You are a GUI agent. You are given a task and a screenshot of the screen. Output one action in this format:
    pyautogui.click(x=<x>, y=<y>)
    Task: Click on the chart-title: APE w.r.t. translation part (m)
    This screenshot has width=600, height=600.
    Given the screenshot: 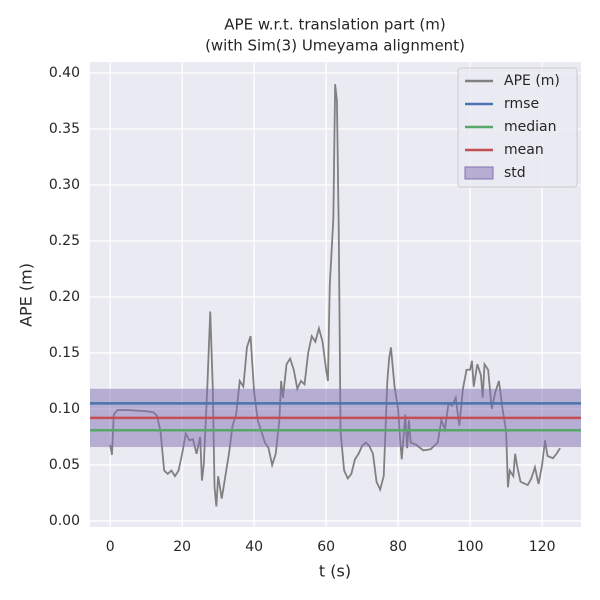 What is the action you would take?
    pyautogui.click(x=334, y=25)
    